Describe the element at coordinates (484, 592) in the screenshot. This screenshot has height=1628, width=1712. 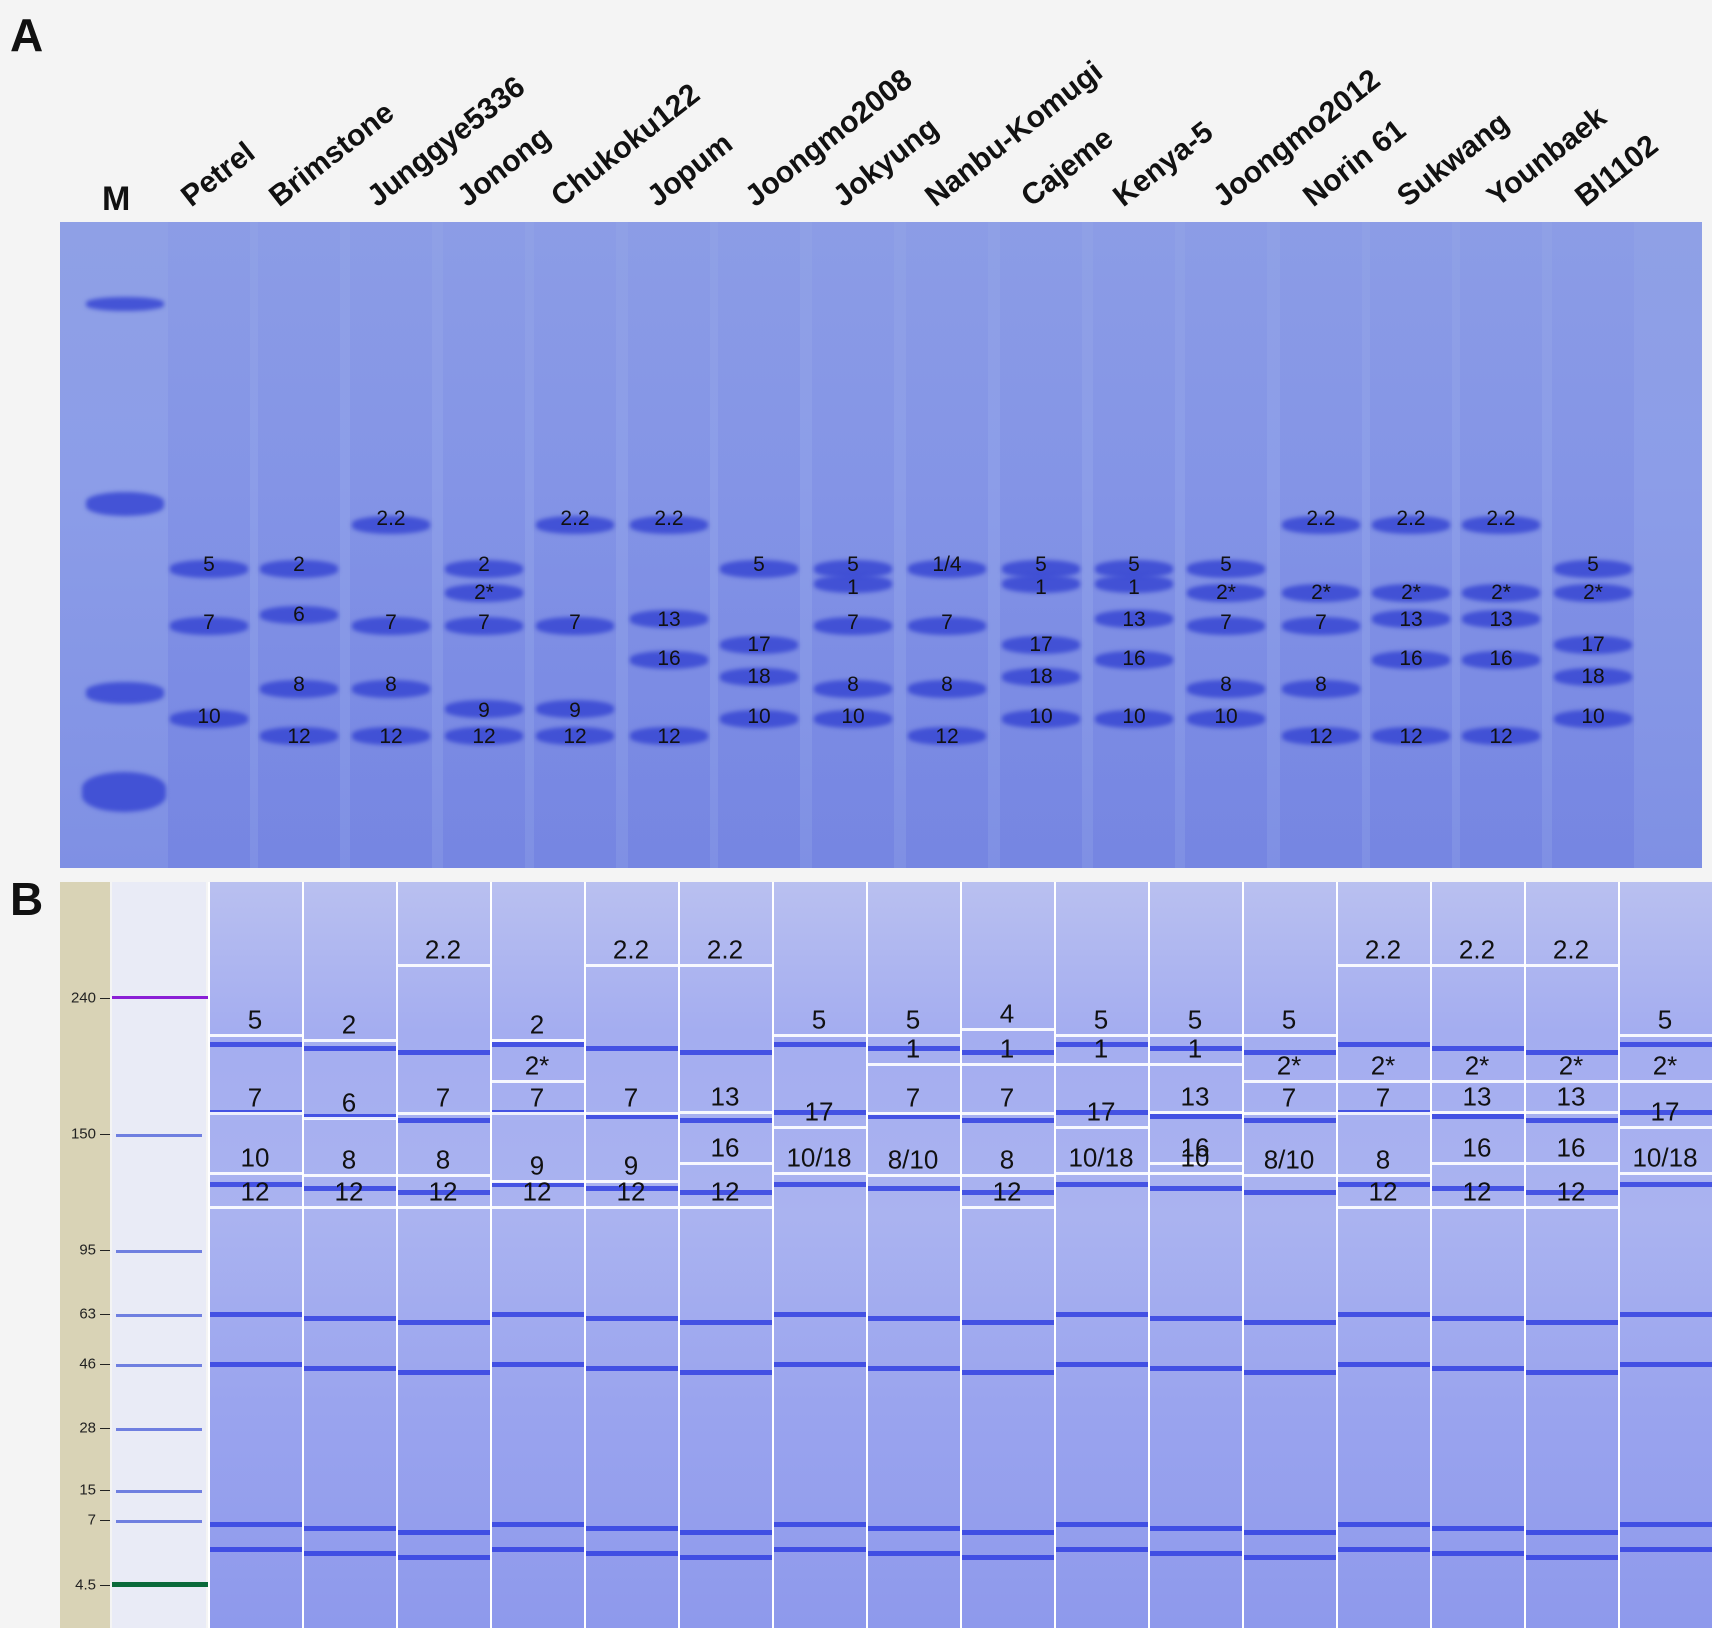
I see `band-label: 2*` at that location.